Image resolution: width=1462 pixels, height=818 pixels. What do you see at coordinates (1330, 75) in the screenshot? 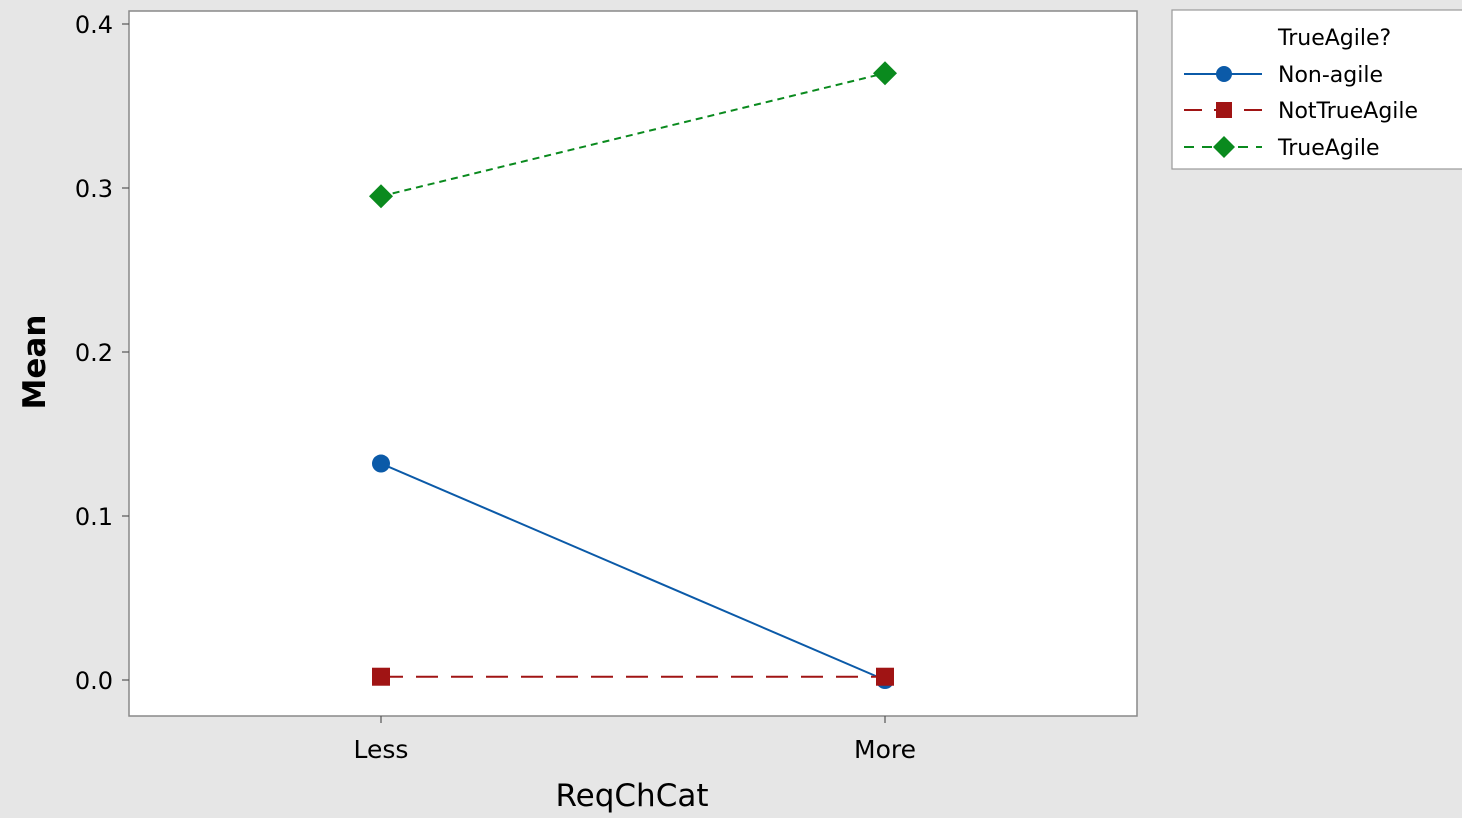
I see `legend-label-non-agile: Non-agile` at bounding box center [1330, 75].